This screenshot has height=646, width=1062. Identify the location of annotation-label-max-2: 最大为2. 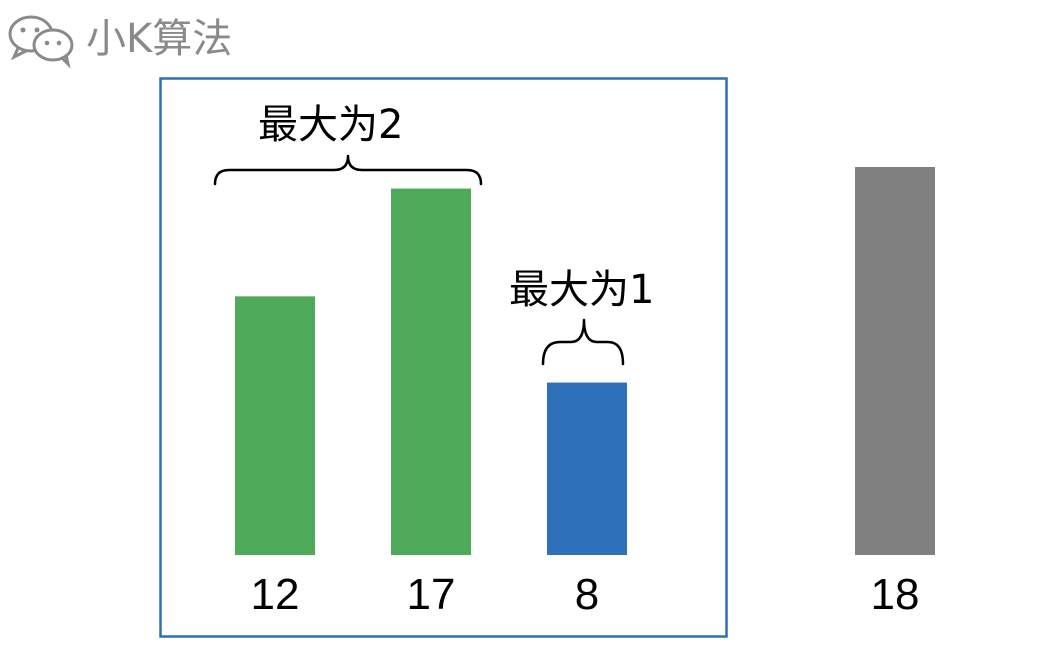
(330, 125).